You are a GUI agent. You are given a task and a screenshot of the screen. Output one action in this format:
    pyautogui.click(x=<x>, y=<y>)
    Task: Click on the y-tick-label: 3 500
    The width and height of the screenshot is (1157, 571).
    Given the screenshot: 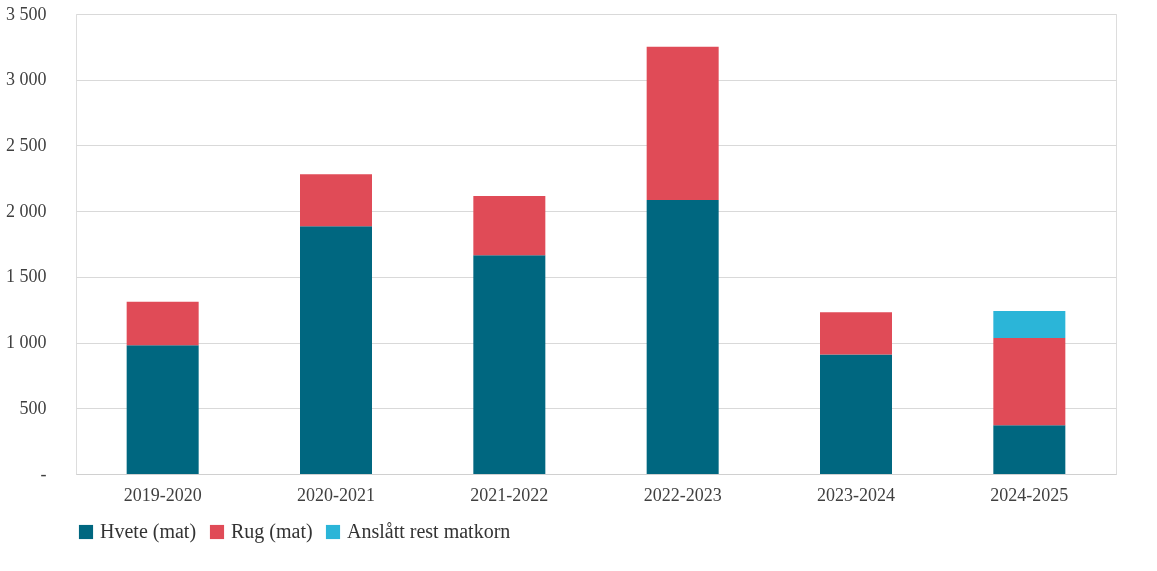 What is the action you would take?
    pyautogui.click(x=26, y=13)
    